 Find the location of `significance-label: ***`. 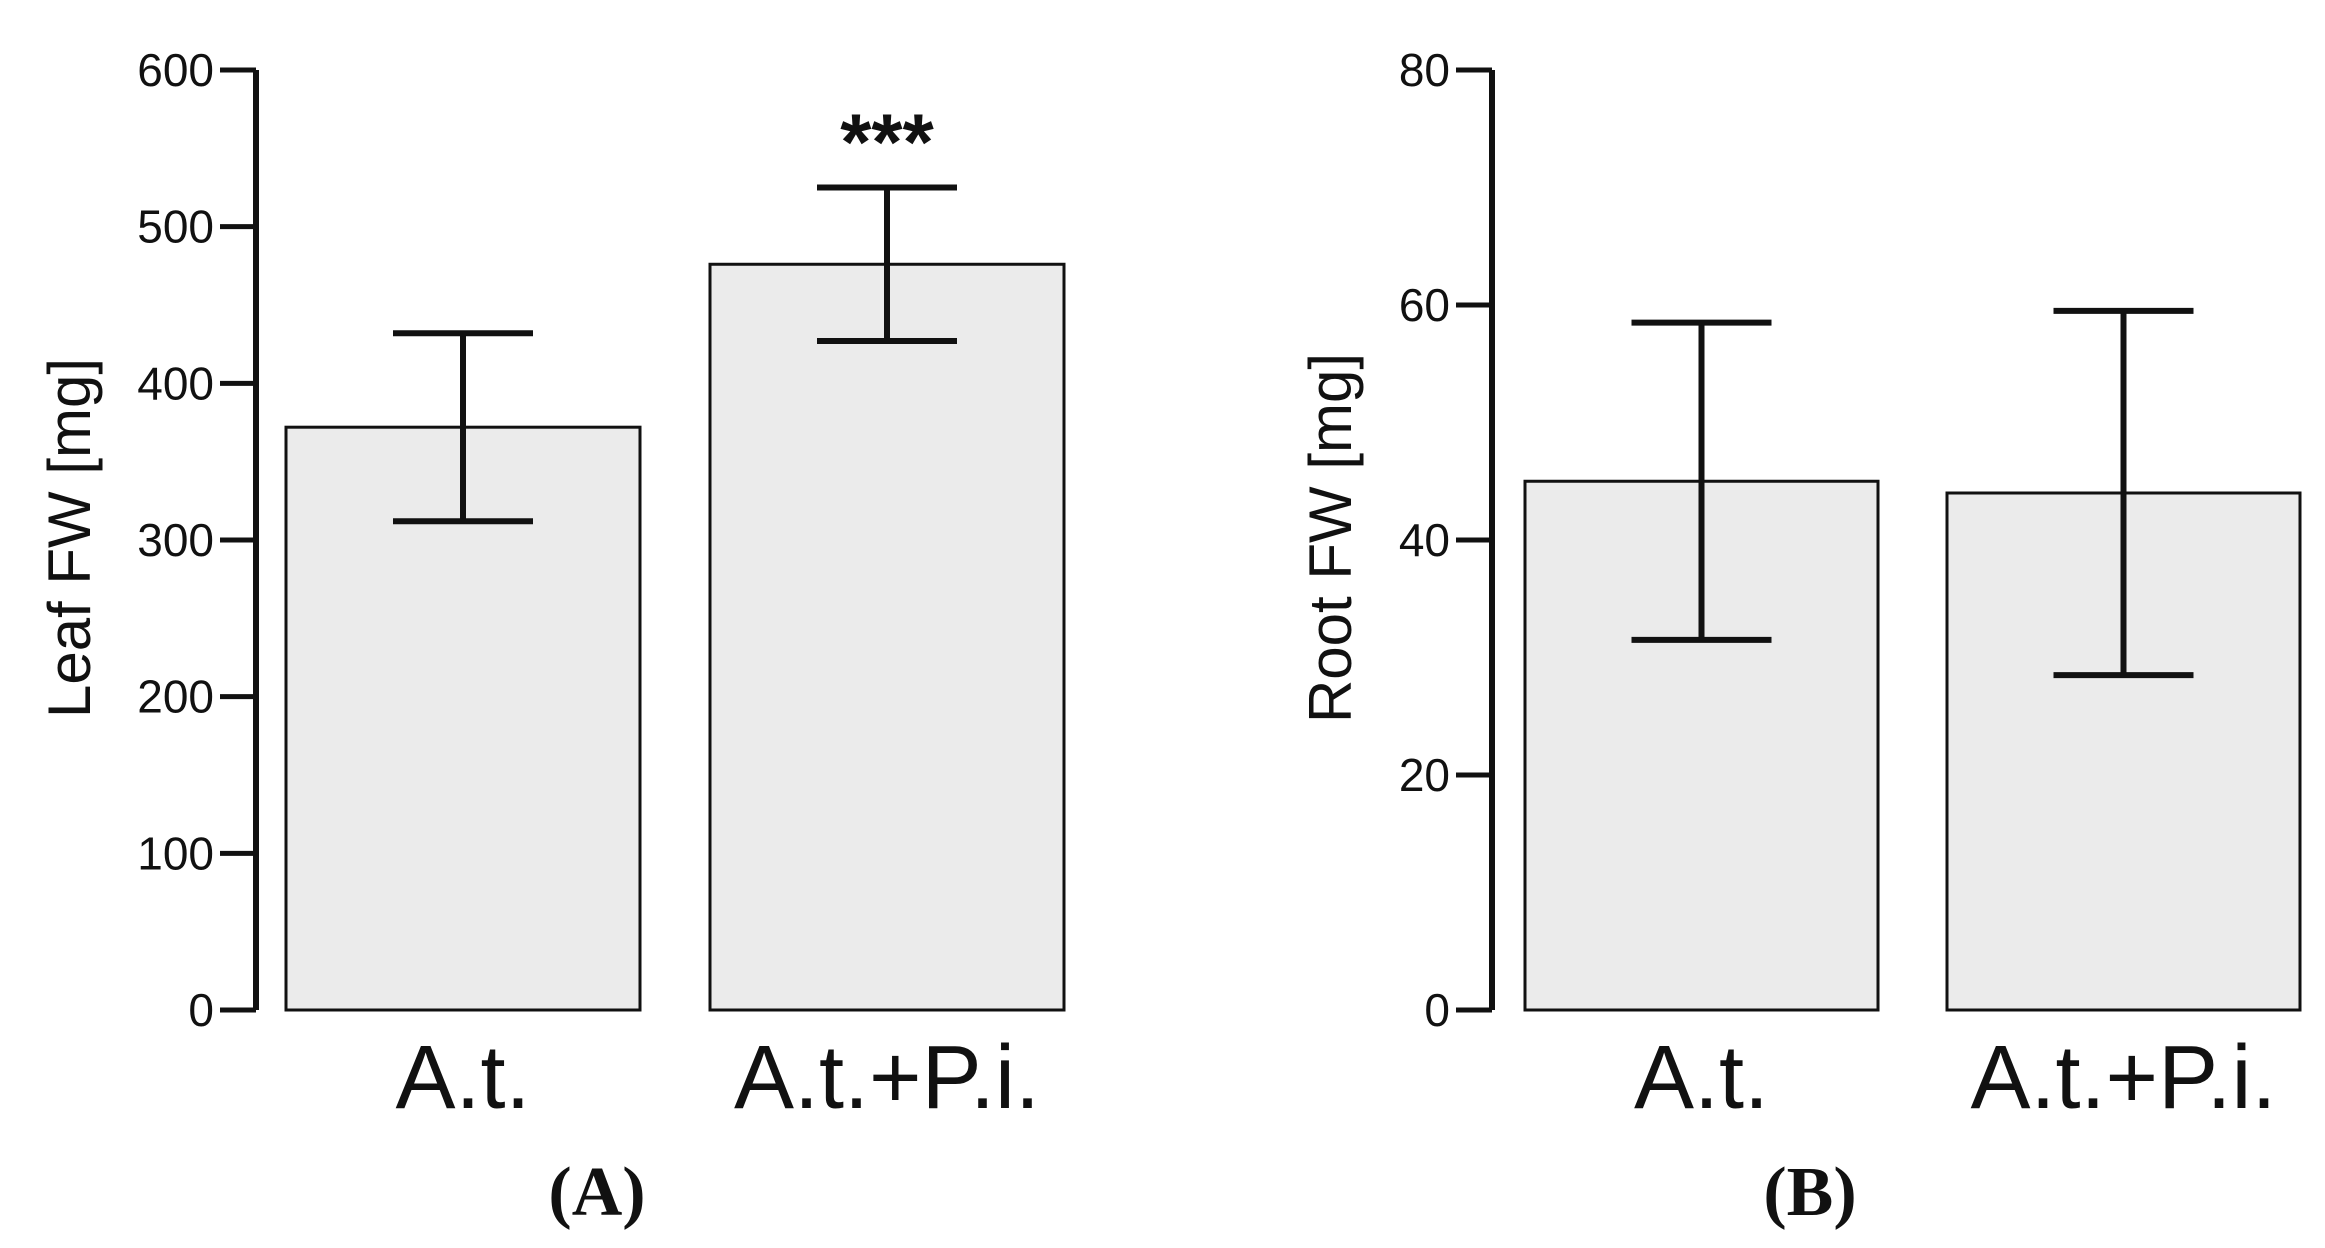

significance-label: *** is located at coordinates (887, 142).